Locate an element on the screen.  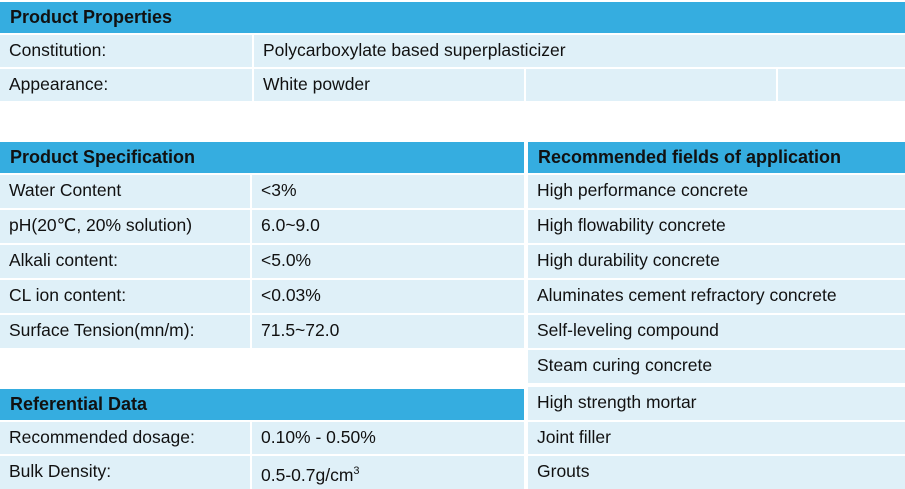
ref-value: 0.10% - 0.50% is located at coordinates (388, 438).